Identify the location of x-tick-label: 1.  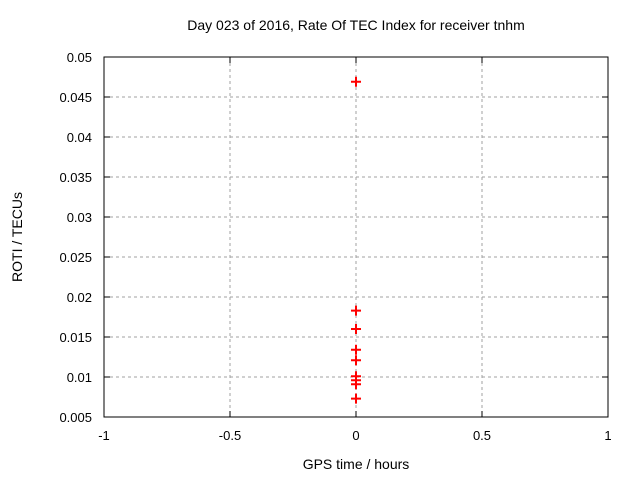
(607, 435).